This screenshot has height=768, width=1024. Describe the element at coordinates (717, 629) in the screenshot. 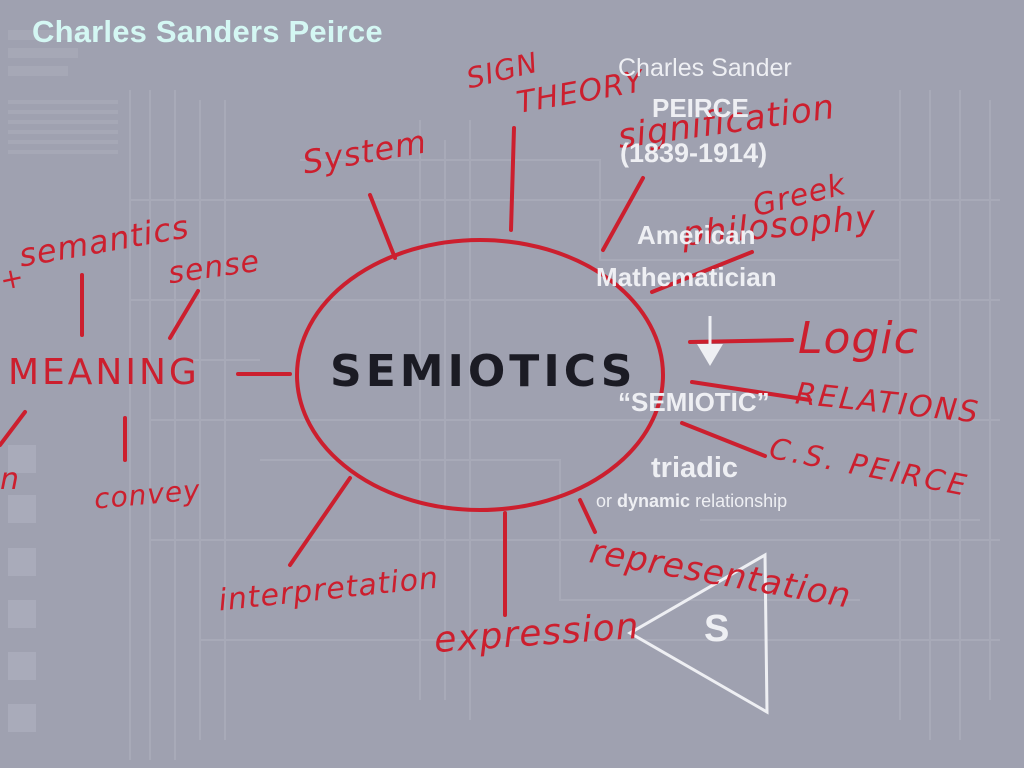

I see `triangle-label: S` at that location.